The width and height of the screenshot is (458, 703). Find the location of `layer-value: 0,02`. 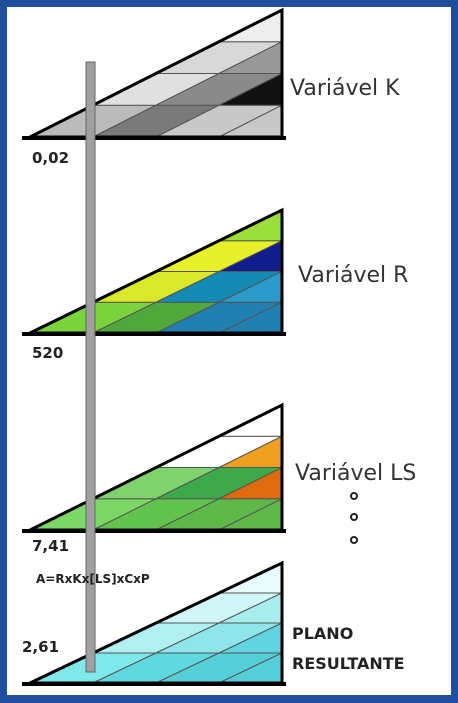

layer-value: 0,02 is located at coordinates (50, 158).